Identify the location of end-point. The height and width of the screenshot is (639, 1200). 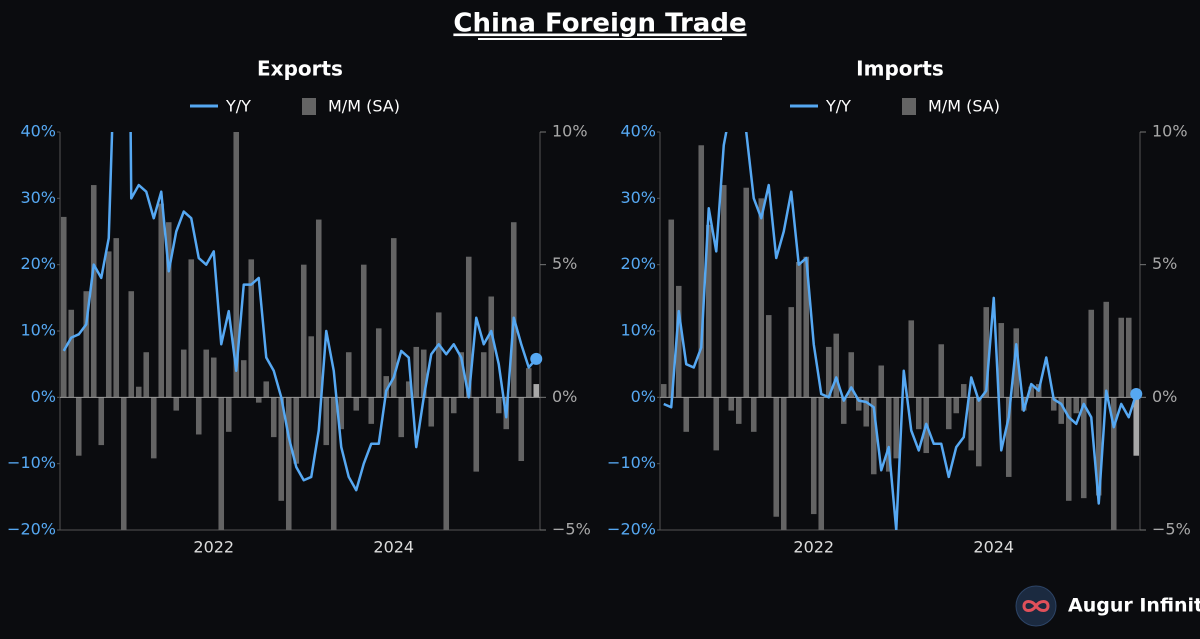
(1136, 394).